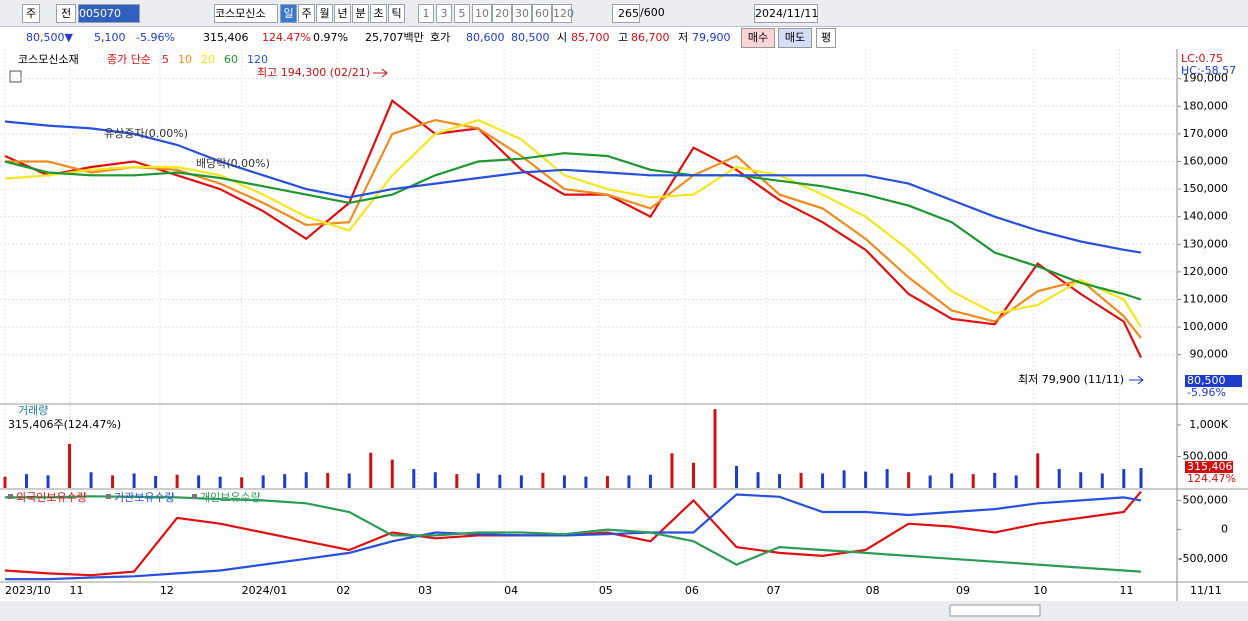 The width and height of the screenshot is (1248, 621). I want to click on period-button: 틱, so click(396, 13).